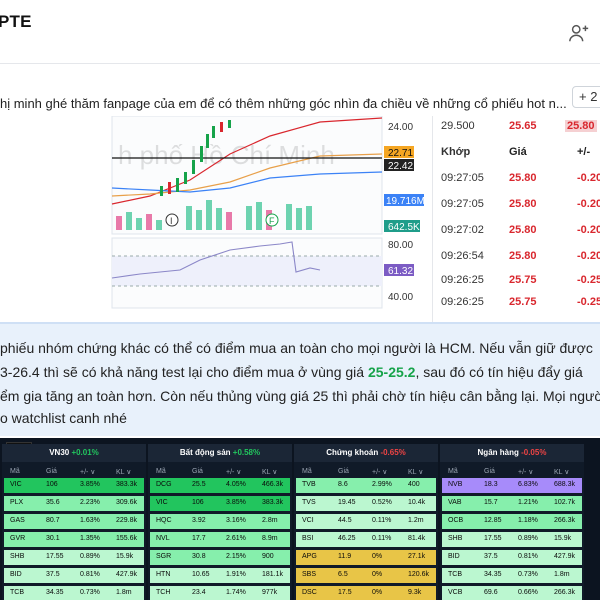  Describe the element at coordinates (220, 539) in the screenshot. I see `stock-row: NVL 17.7 2.61% 8.9m` at that location.